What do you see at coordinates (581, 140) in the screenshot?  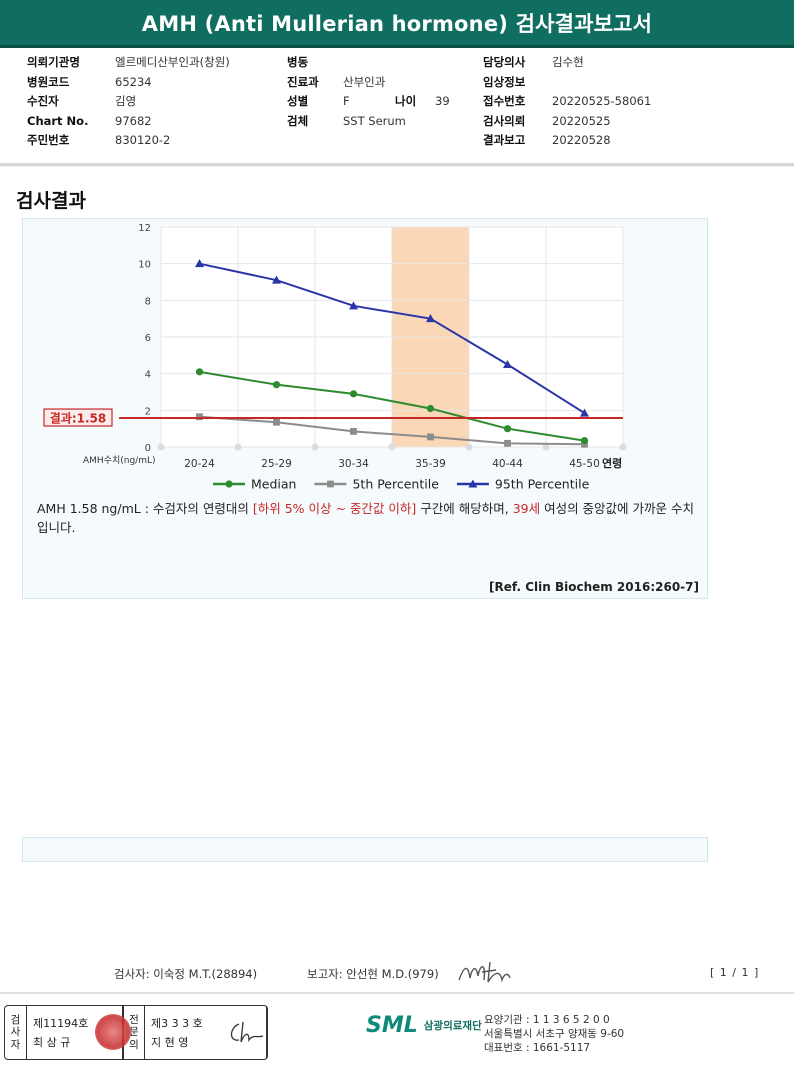 I see `info-value: 20220528` at bounding box center [581, 140].